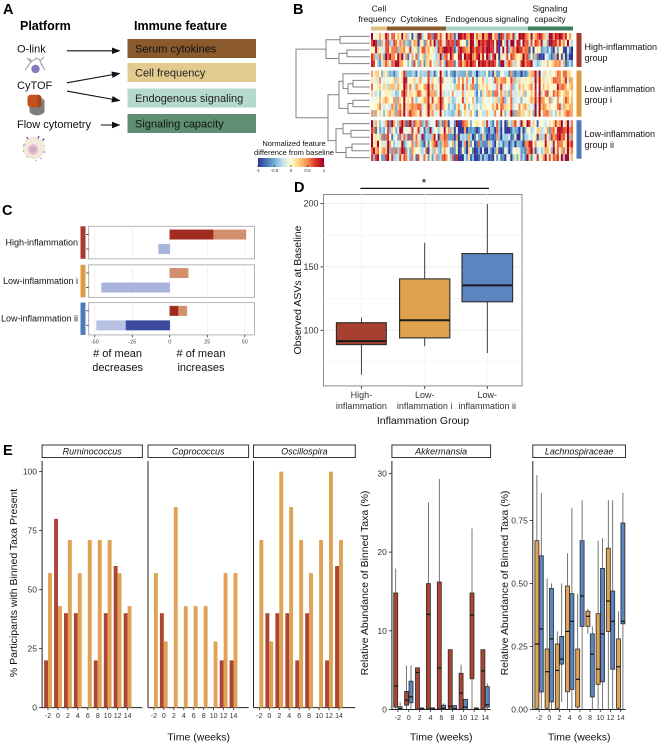  I want to click on svg-text: Oscillospira, so click(304, 452).